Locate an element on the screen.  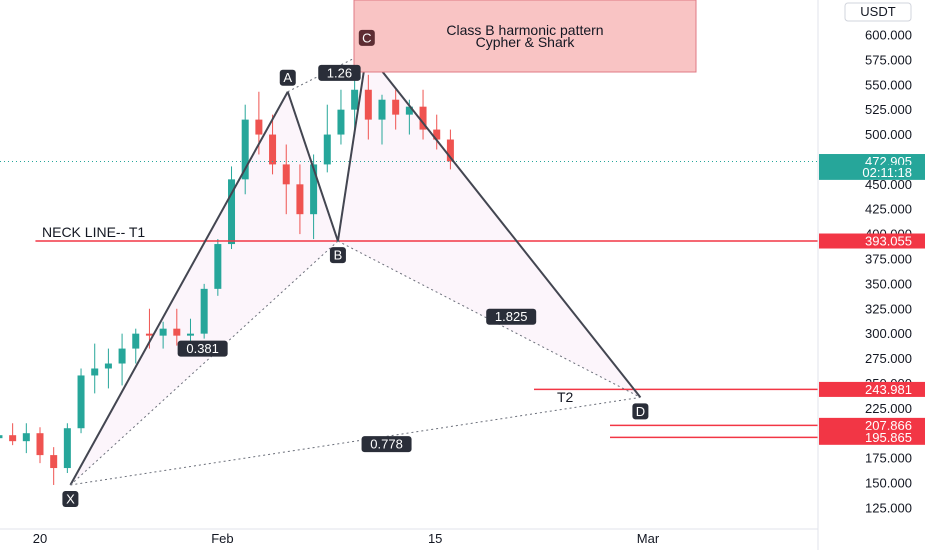
pattern-title-box is located at coordinates (525, 36).